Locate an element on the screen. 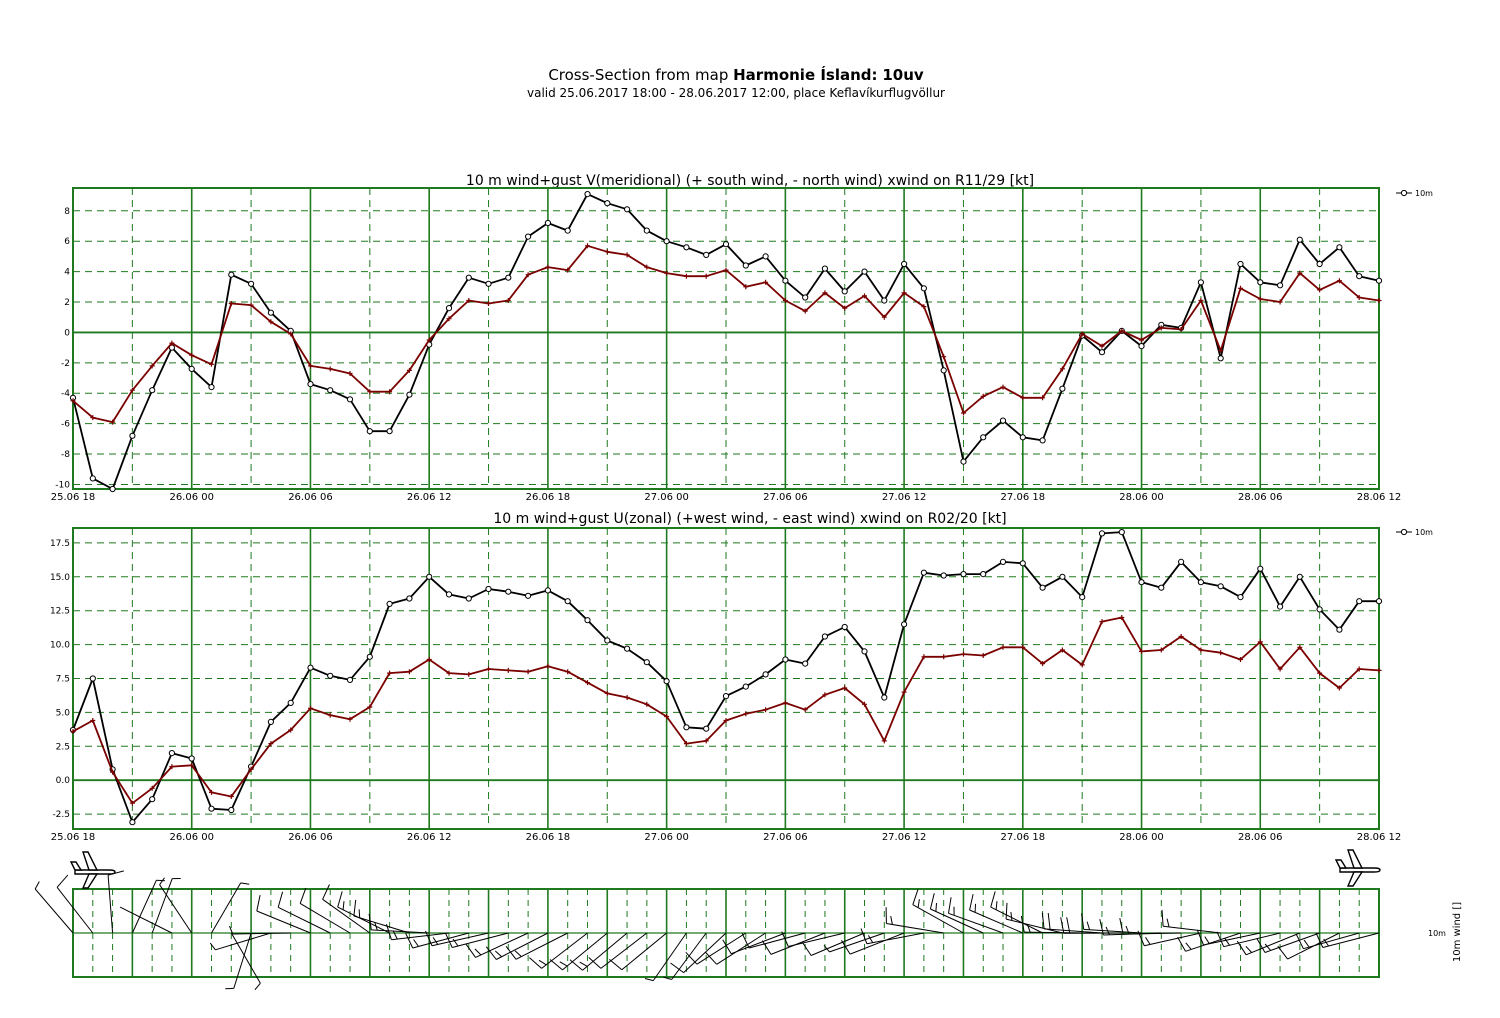  x-tick-label: 28.06 06 is located at coordinates (1260, 837).